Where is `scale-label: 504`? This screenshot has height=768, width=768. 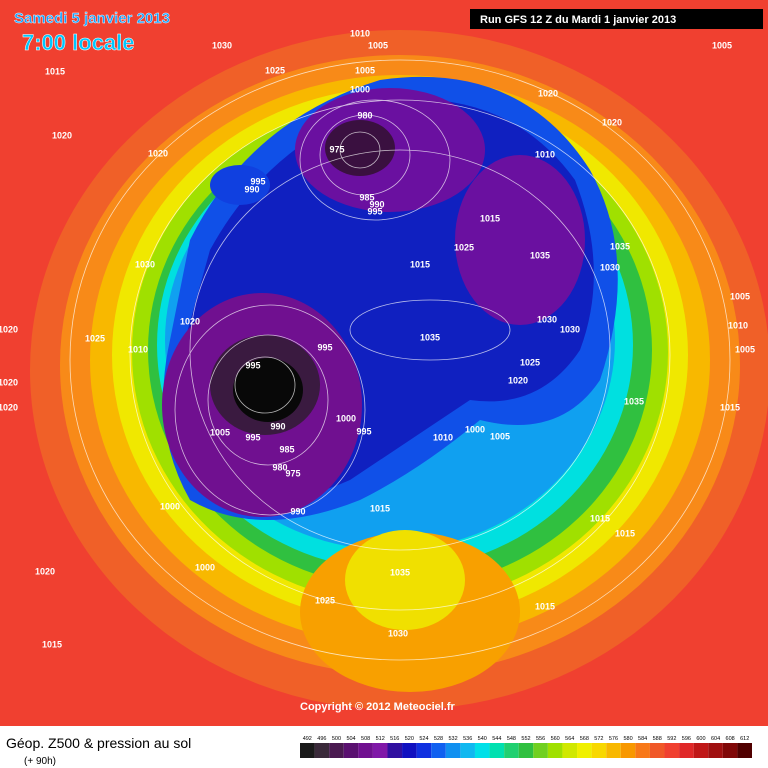
scale-label: 504 is located at coordinates (350, 739).